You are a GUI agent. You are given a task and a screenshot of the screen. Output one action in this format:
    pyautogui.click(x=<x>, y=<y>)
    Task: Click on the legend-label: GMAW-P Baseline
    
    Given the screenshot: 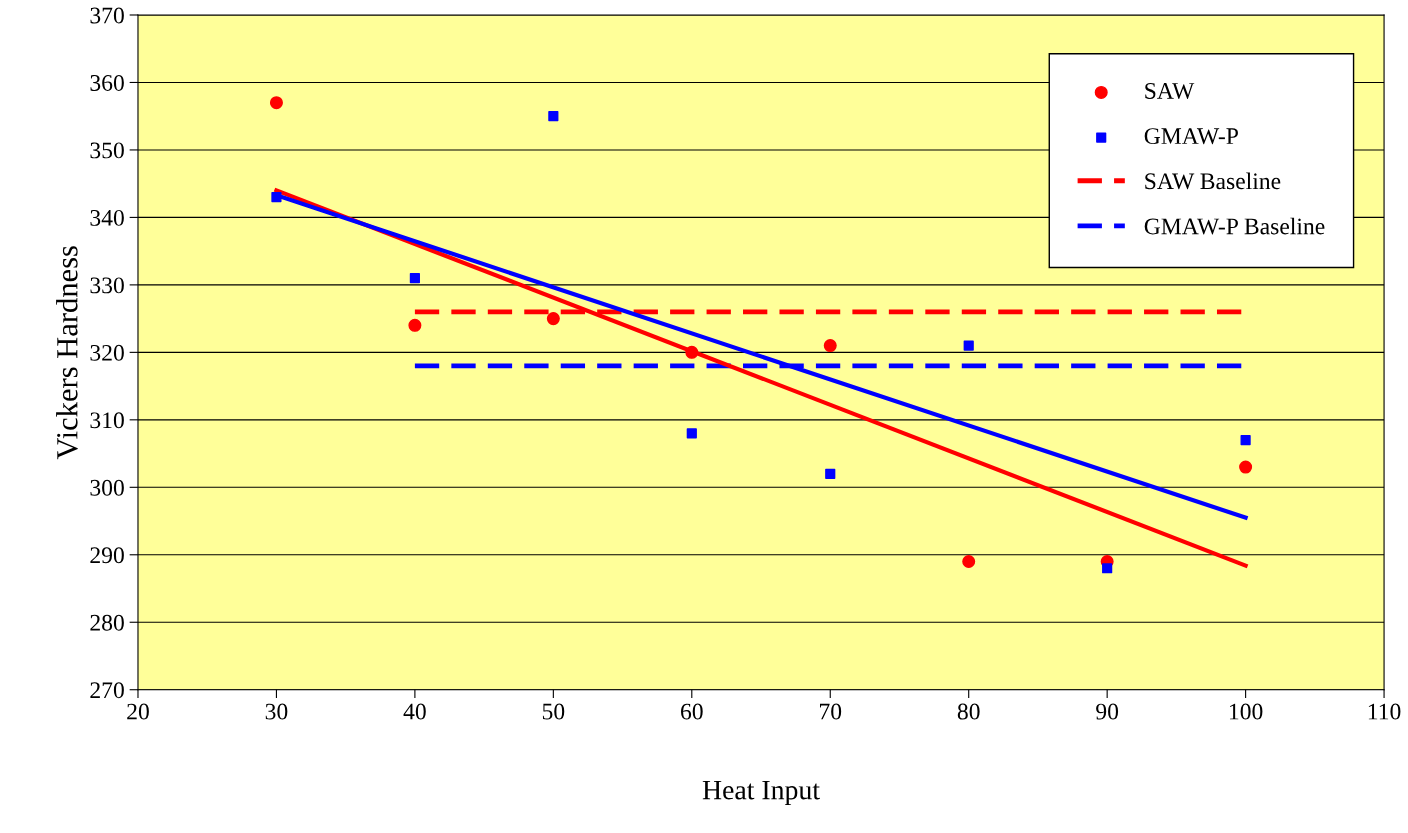 What is the action you would take?
    pyautogui.click(x=1234, y=226)
    